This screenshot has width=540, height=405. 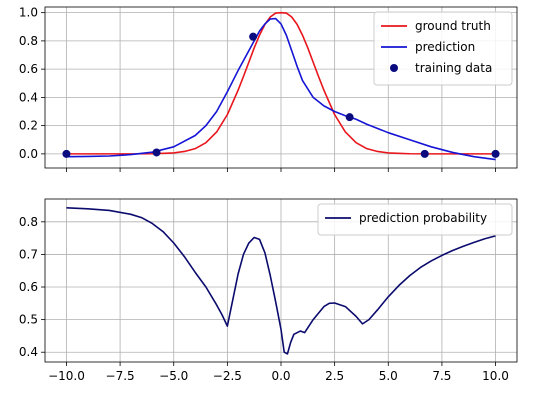 I want to click on legend-label: ground truth, so click(x=453, y=26).